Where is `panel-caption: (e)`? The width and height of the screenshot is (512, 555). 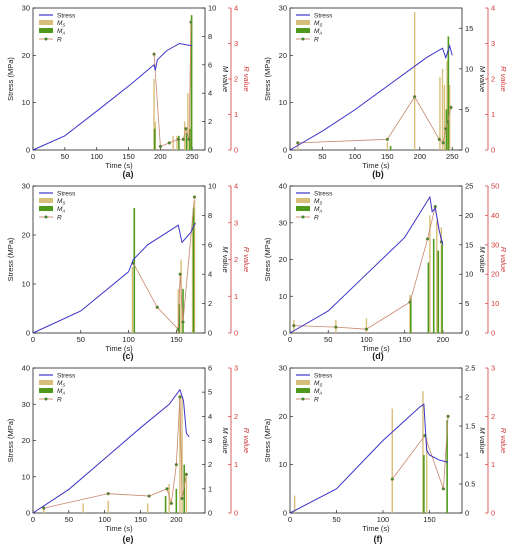
panel-caption: (e) is located at coordinates (128, 539).